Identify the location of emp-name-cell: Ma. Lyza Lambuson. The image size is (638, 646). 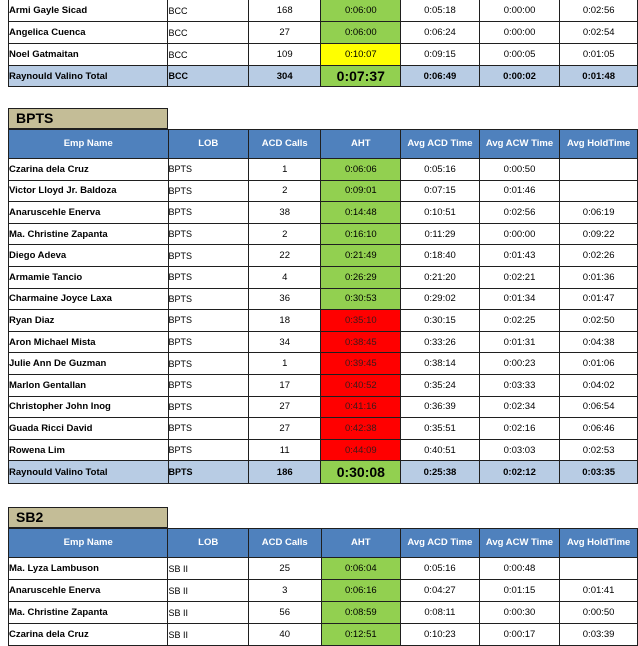
(88, 568).